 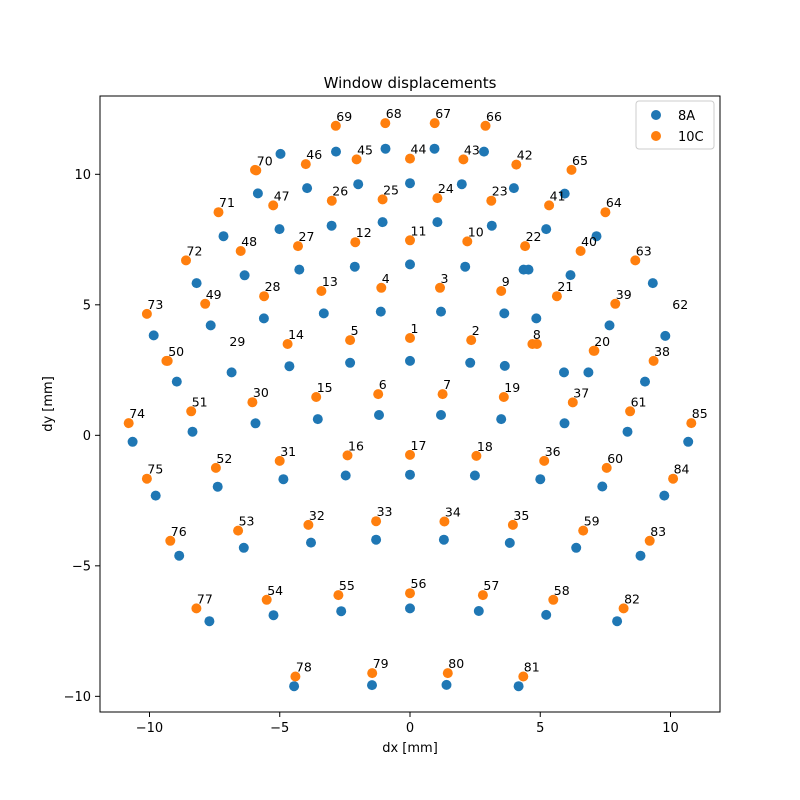 What do you see at coordinates (365, 149) in the screenshot?
I see `point-label-45: 45` at bounding box center [365, 149].